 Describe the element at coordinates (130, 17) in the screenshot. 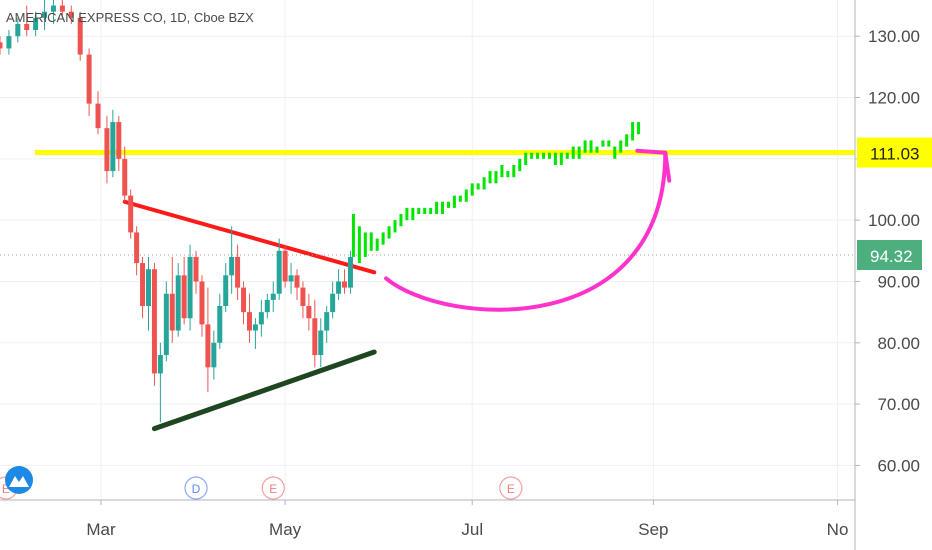

I see `chart-title: AMERICAN EXPRESS CO, 1D, Cboe BZX` at that location.